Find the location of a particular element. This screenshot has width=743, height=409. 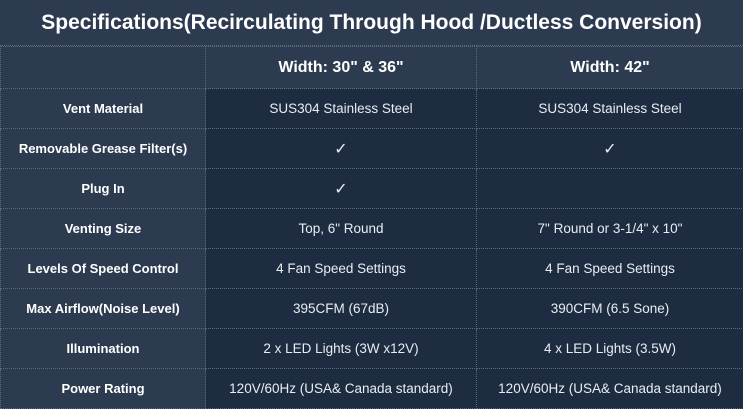

row-value is located at coordinates (610, 189).